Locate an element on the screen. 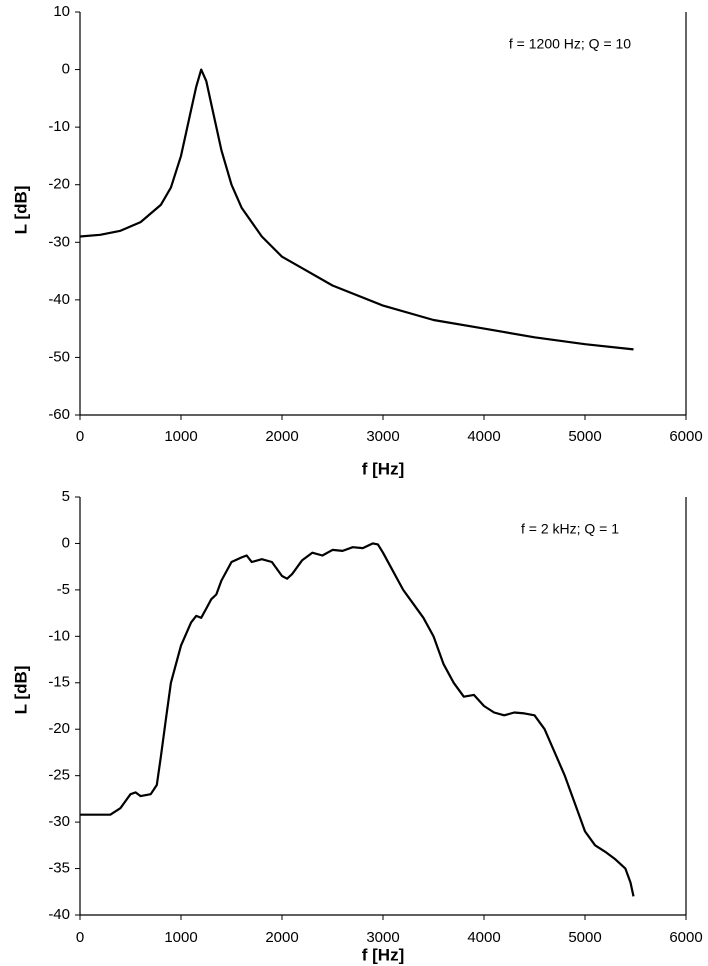  y-tick-label: 5 is located at coordinates (66, 496).